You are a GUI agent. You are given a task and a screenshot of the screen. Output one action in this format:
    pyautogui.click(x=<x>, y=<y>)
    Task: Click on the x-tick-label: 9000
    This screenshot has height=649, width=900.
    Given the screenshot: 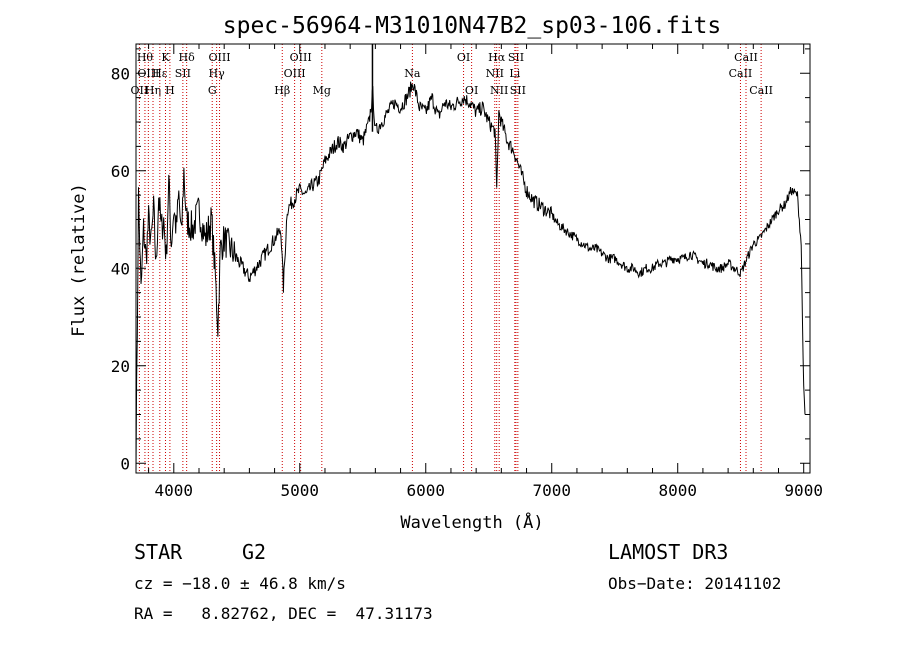 What is the action you would take?
    pyautogui.click(x=803, y=490)
    